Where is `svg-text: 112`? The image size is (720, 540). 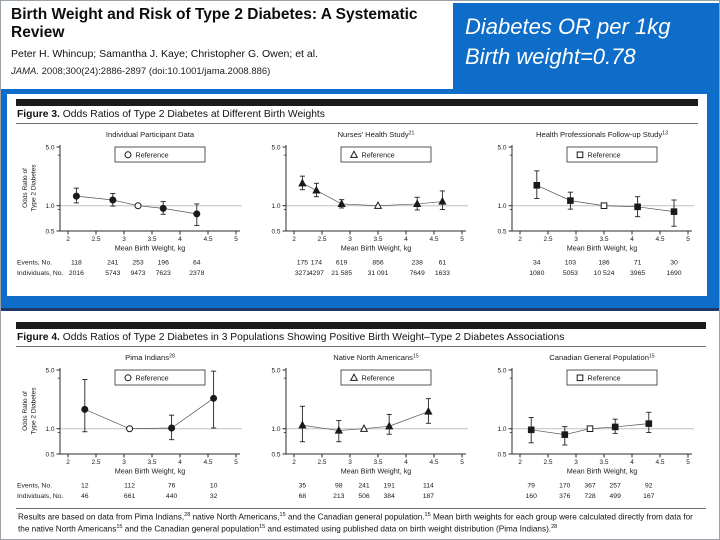 svg-text: 112 is located at coordinates (129, 486).